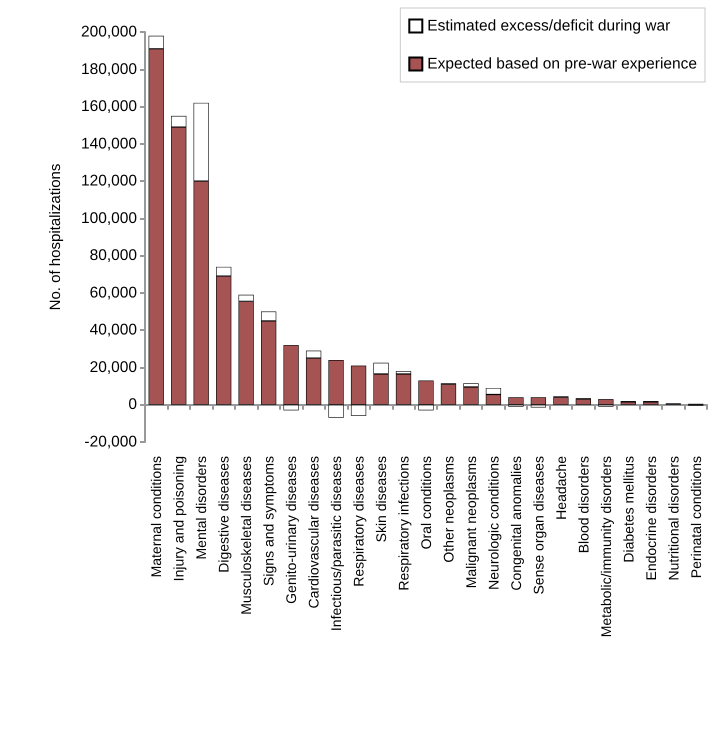 The width and height of the screenshot is (717, 730). What do you see at coordinates (201, 508) in the screenshot?
I see `x-tick-label: Mental disorders` at bounding box center [201, 508].